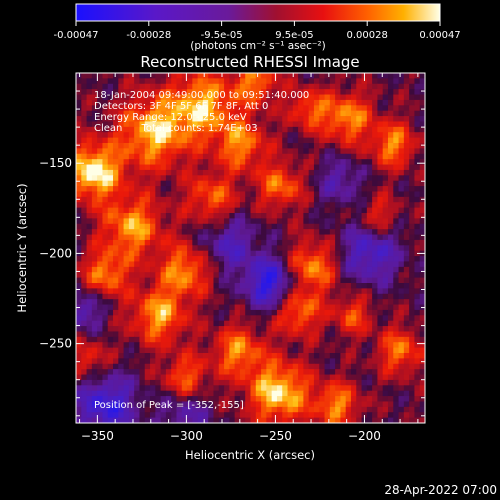 This screenshot has width=500, height=500. I want to click on colorbar-tick-label: -0.00047, so click(76, 35).